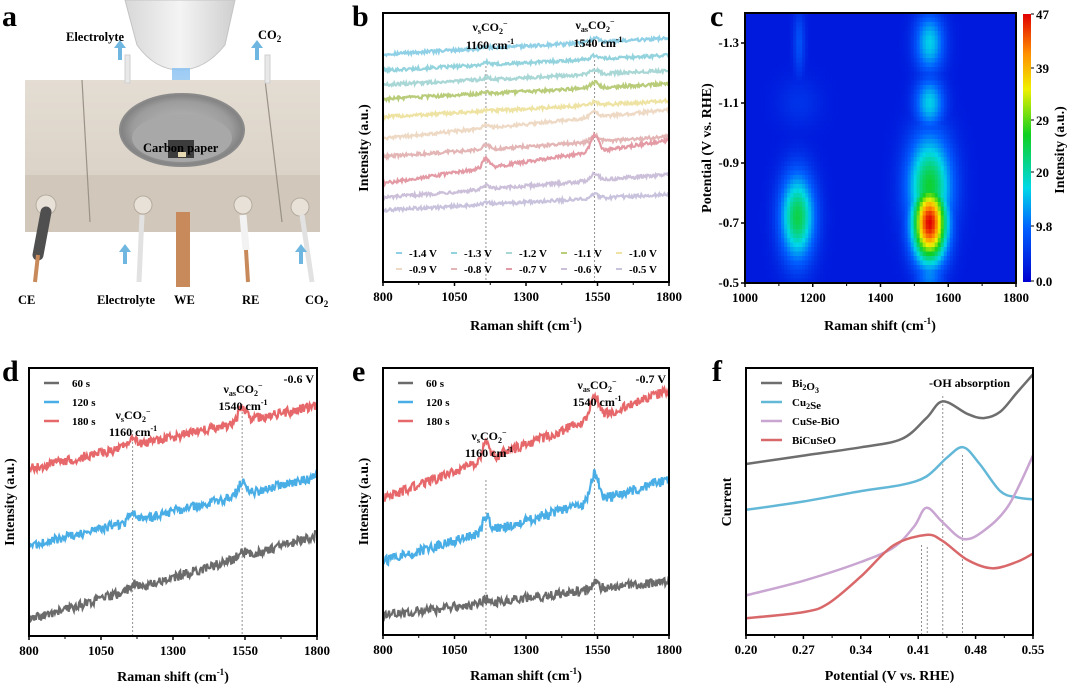  I want to click on series-line--1.3V, so click(526, 63).